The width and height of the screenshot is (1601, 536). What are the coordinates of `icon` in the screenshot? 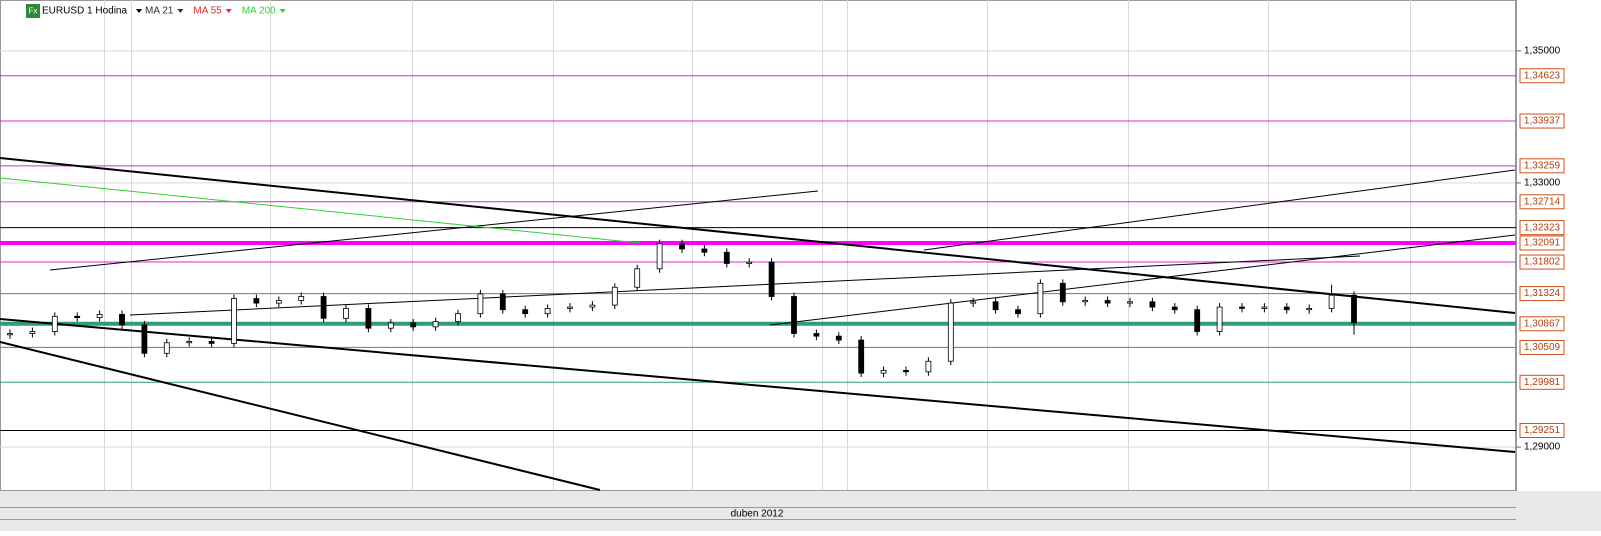 It's located at (33, 11).